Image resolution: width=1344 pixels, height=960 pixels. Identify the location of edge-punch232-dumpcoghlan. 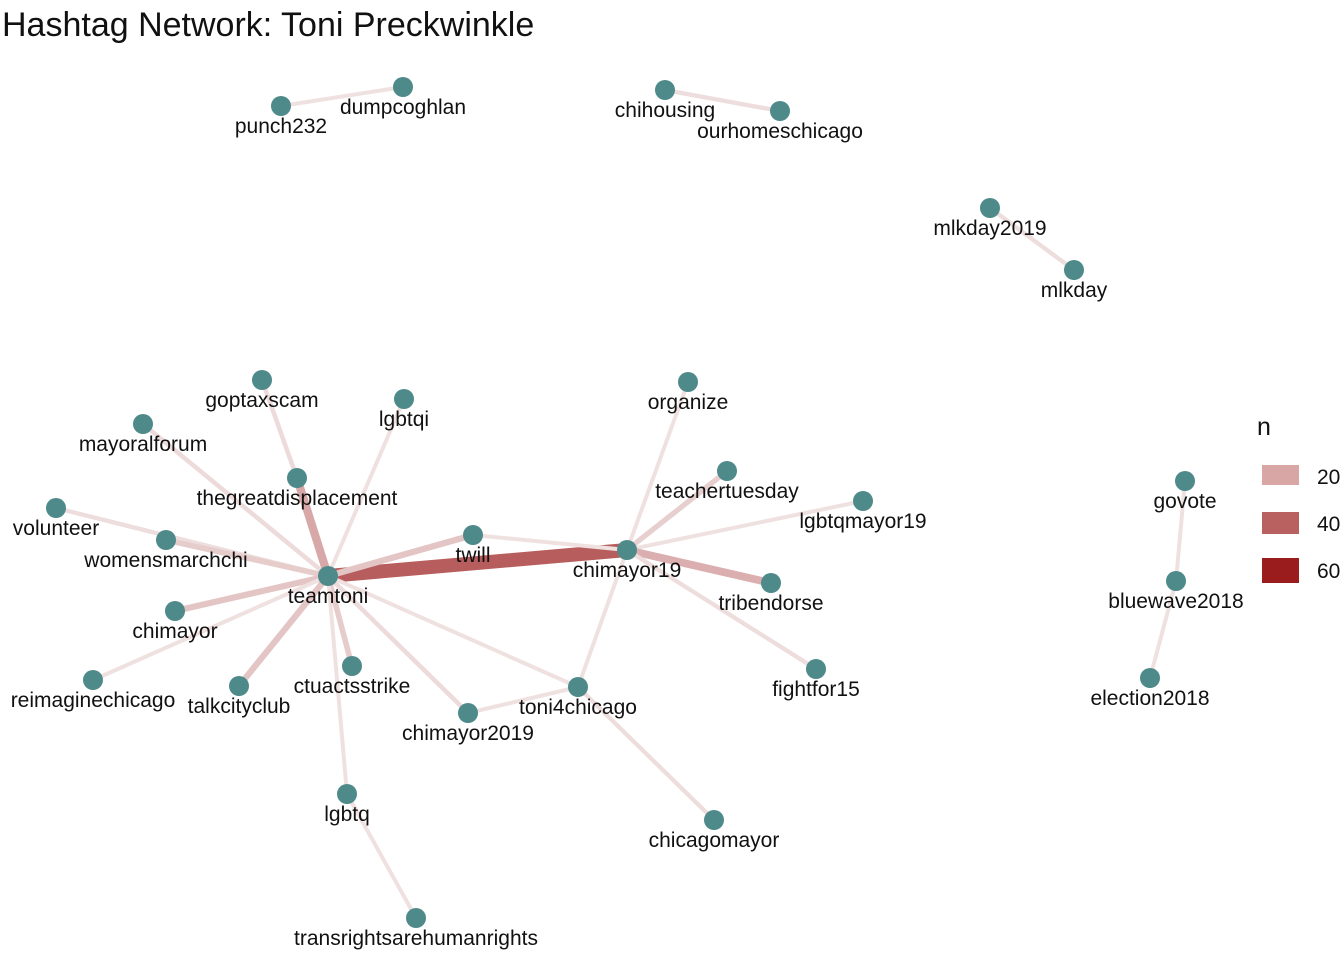
(342, 96).